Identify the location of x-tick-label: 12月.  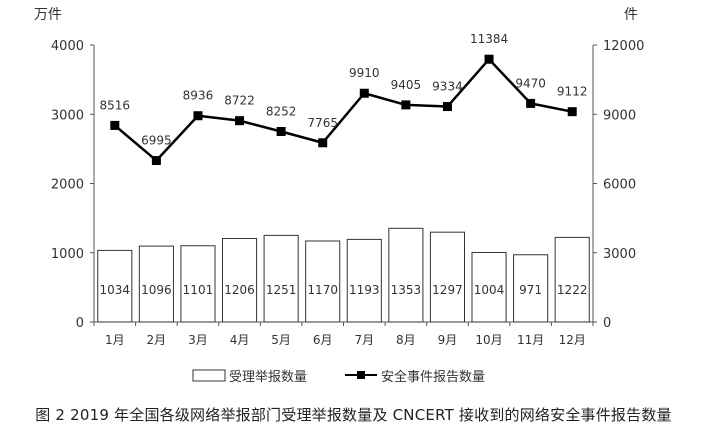
(572, 340).